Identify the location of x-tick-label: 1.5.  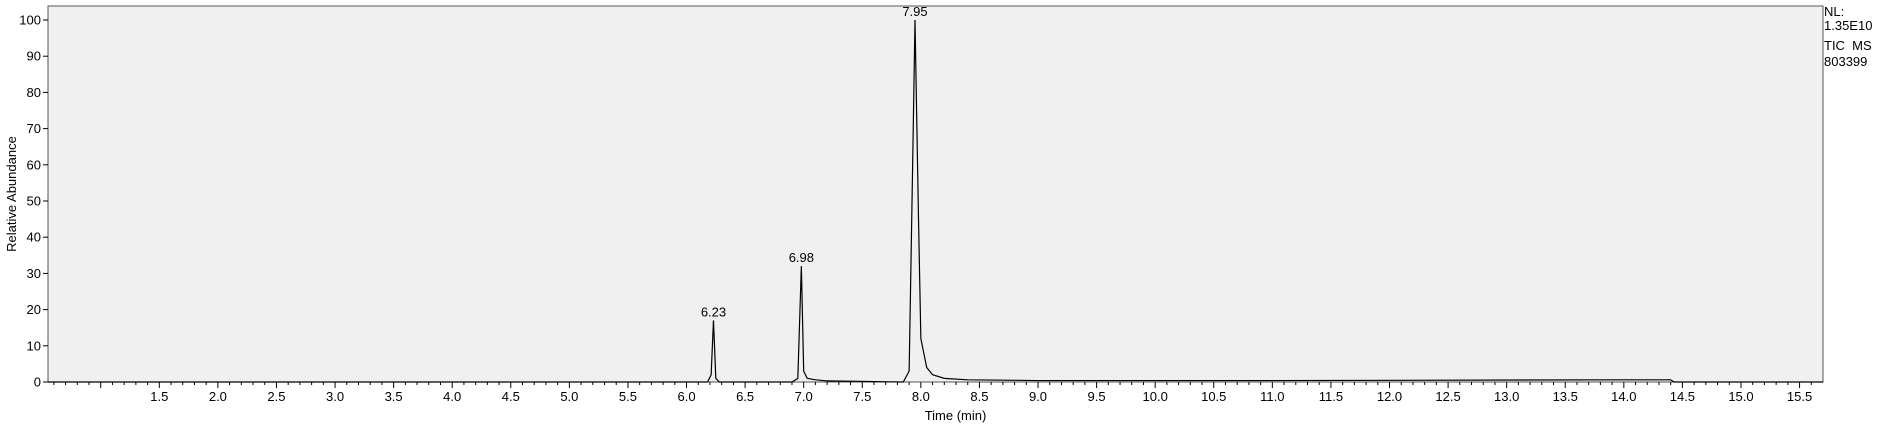
(159, 396).